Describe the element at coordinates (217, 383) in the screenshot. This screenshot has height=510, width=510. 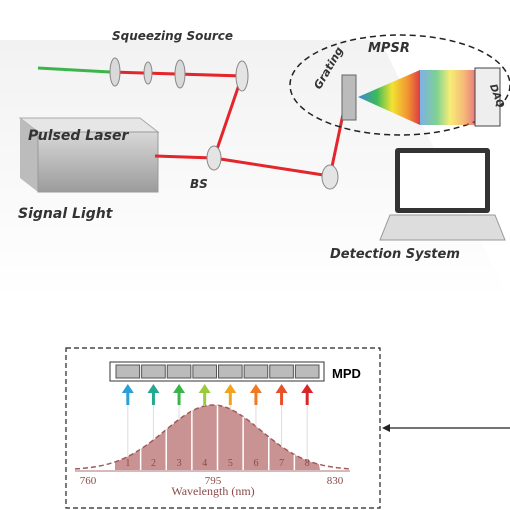
I see `mpd` at that location.